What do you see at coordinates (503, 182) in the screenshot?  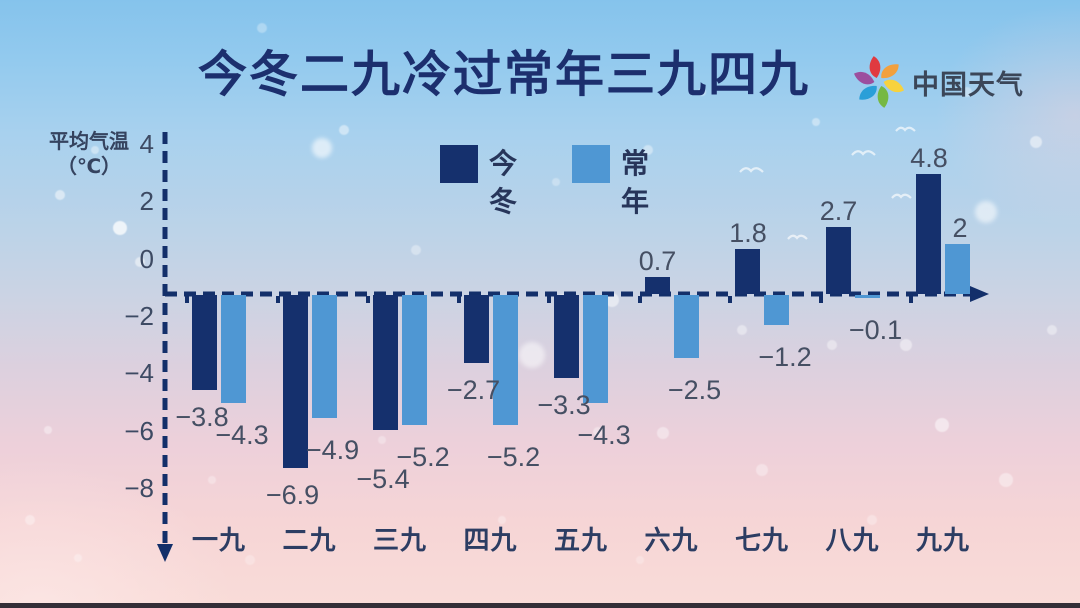 I see `legend-label-jindong: 今冬` at bounding box center [503, 182].